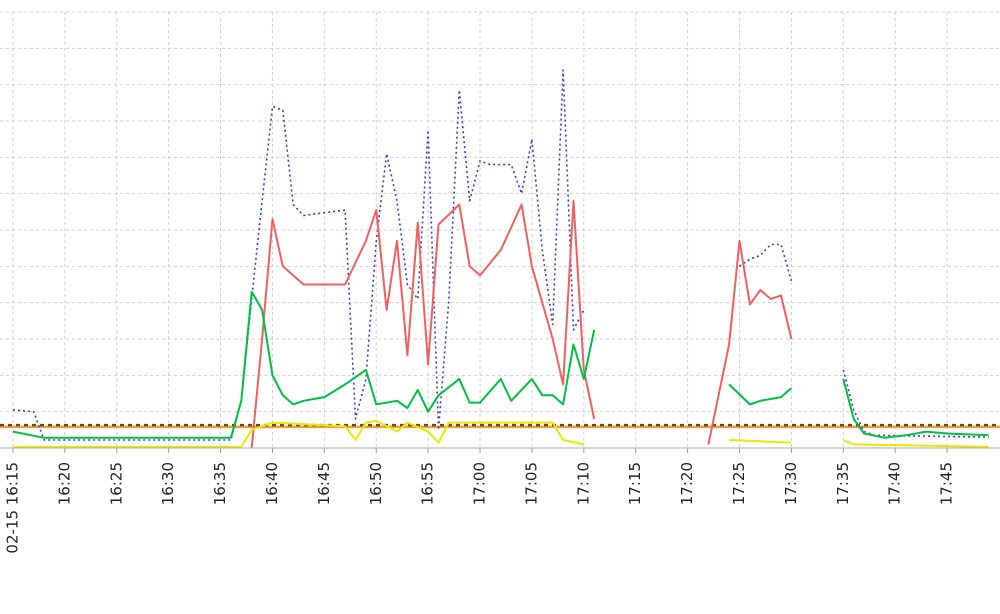 The image size is (1000, 614). I want to click on x-tick-label: 16:45, so click(324, 483).